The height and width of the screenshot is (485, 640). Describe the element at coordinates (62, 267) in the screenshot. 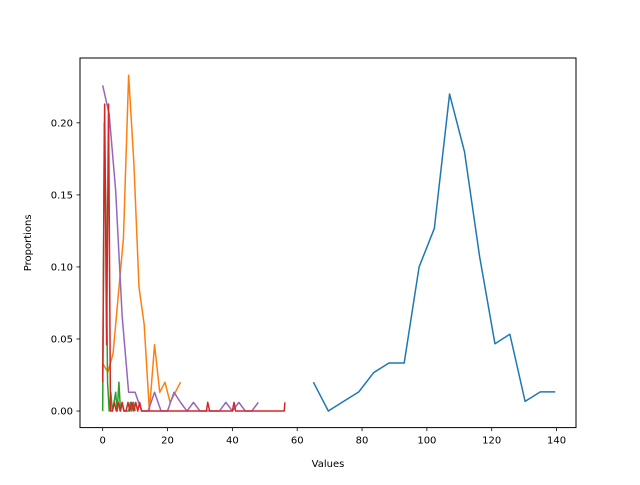

I see `y-tick-label: 0.10` at that location.